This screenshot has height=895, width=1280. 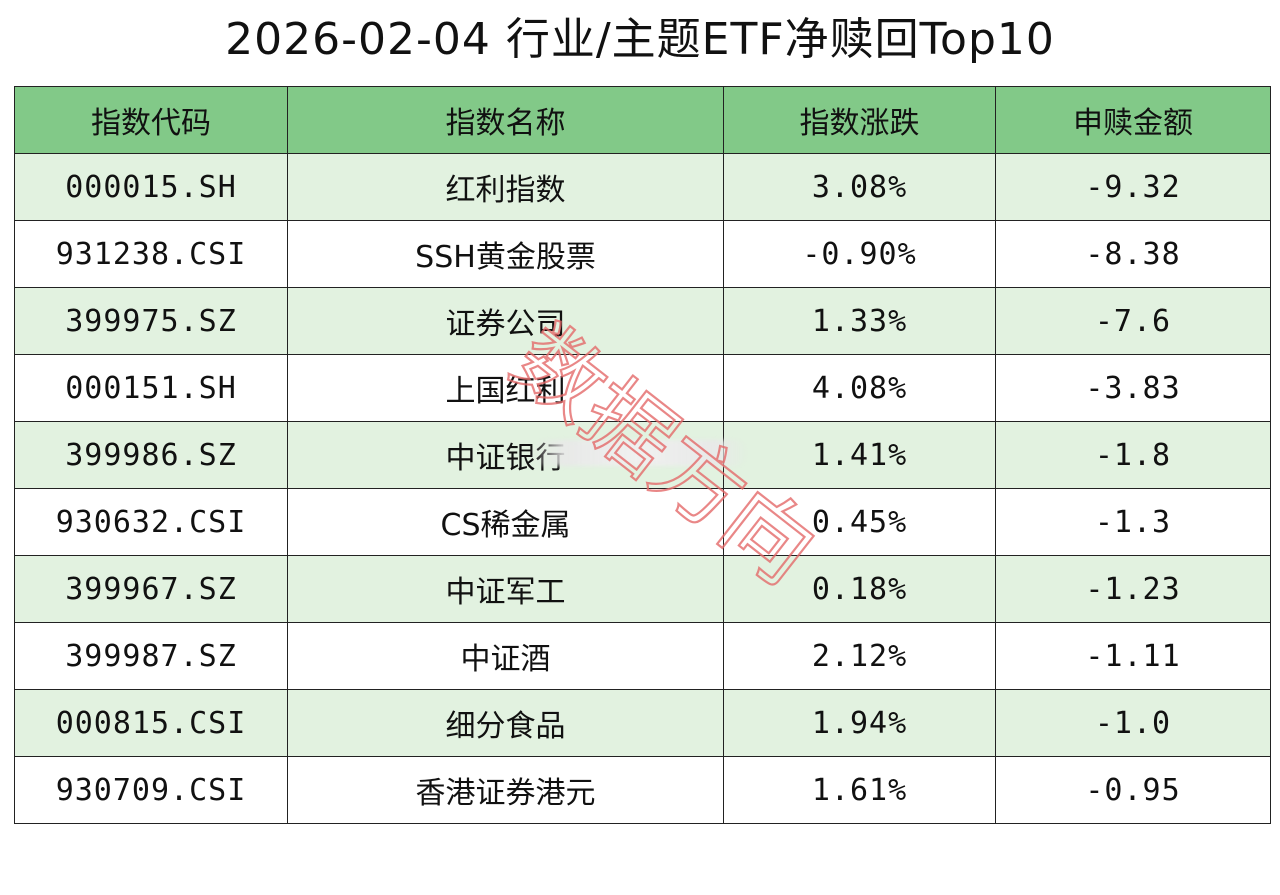 What do you see at coordinates (151, 589) in the screenshot?
I see `cell-index-code: 399967.SZ` at bounding box center [151, 589].